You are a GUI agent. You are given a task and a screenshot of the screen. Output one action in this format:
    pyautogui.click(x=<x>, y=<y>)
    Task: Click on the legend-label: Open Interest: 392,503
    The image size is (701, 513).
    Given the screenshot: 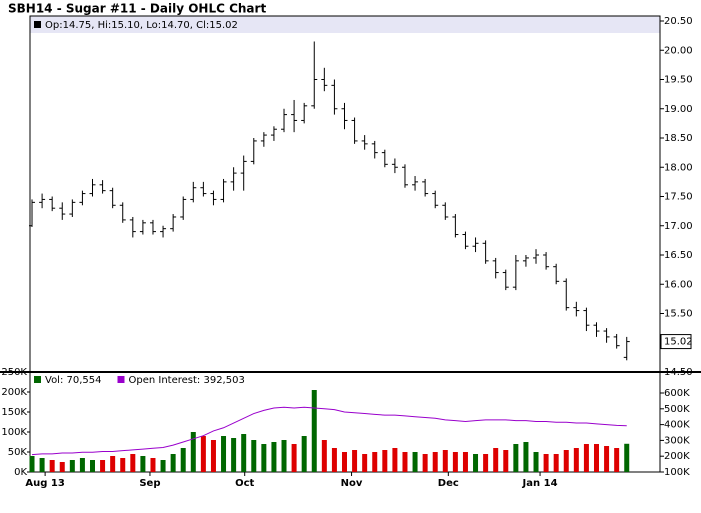 What is the action you would take?
    pyautogui.click(x=187, y=380)
    